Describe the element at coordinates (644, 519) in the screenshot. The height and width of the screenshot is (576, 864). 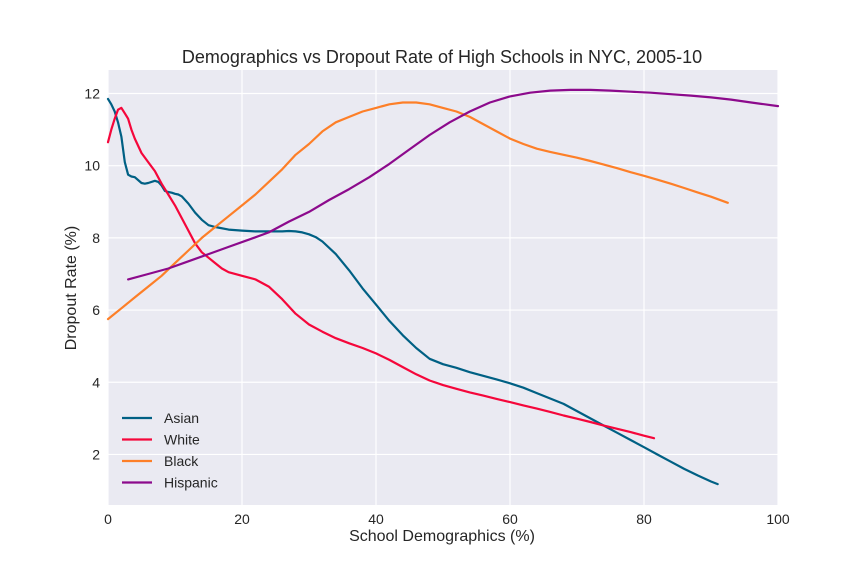
I see `x-tick-label: 80` at that location.